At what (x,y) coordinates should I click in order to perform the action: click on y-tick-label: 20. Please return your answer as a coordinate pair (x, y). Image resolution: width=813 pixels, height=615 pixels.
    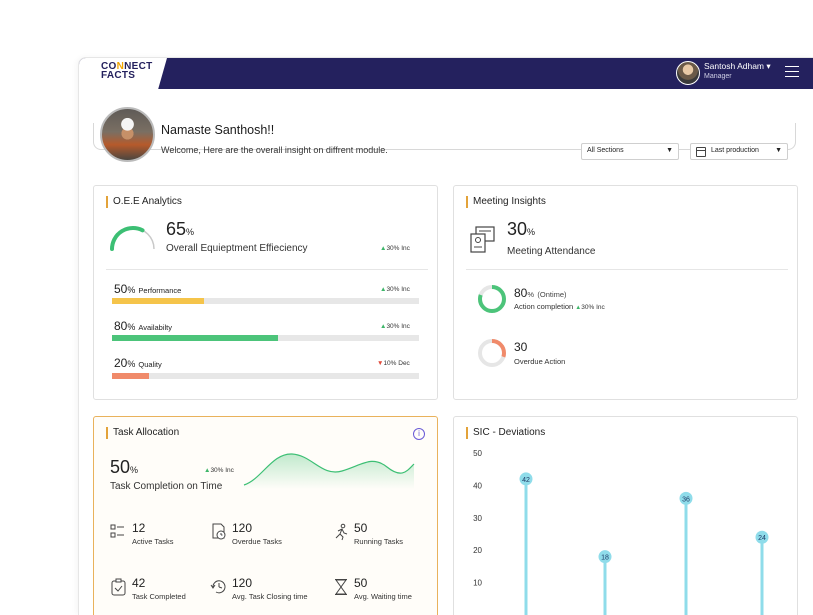
    Looking at the image, I should click on (477, 550).